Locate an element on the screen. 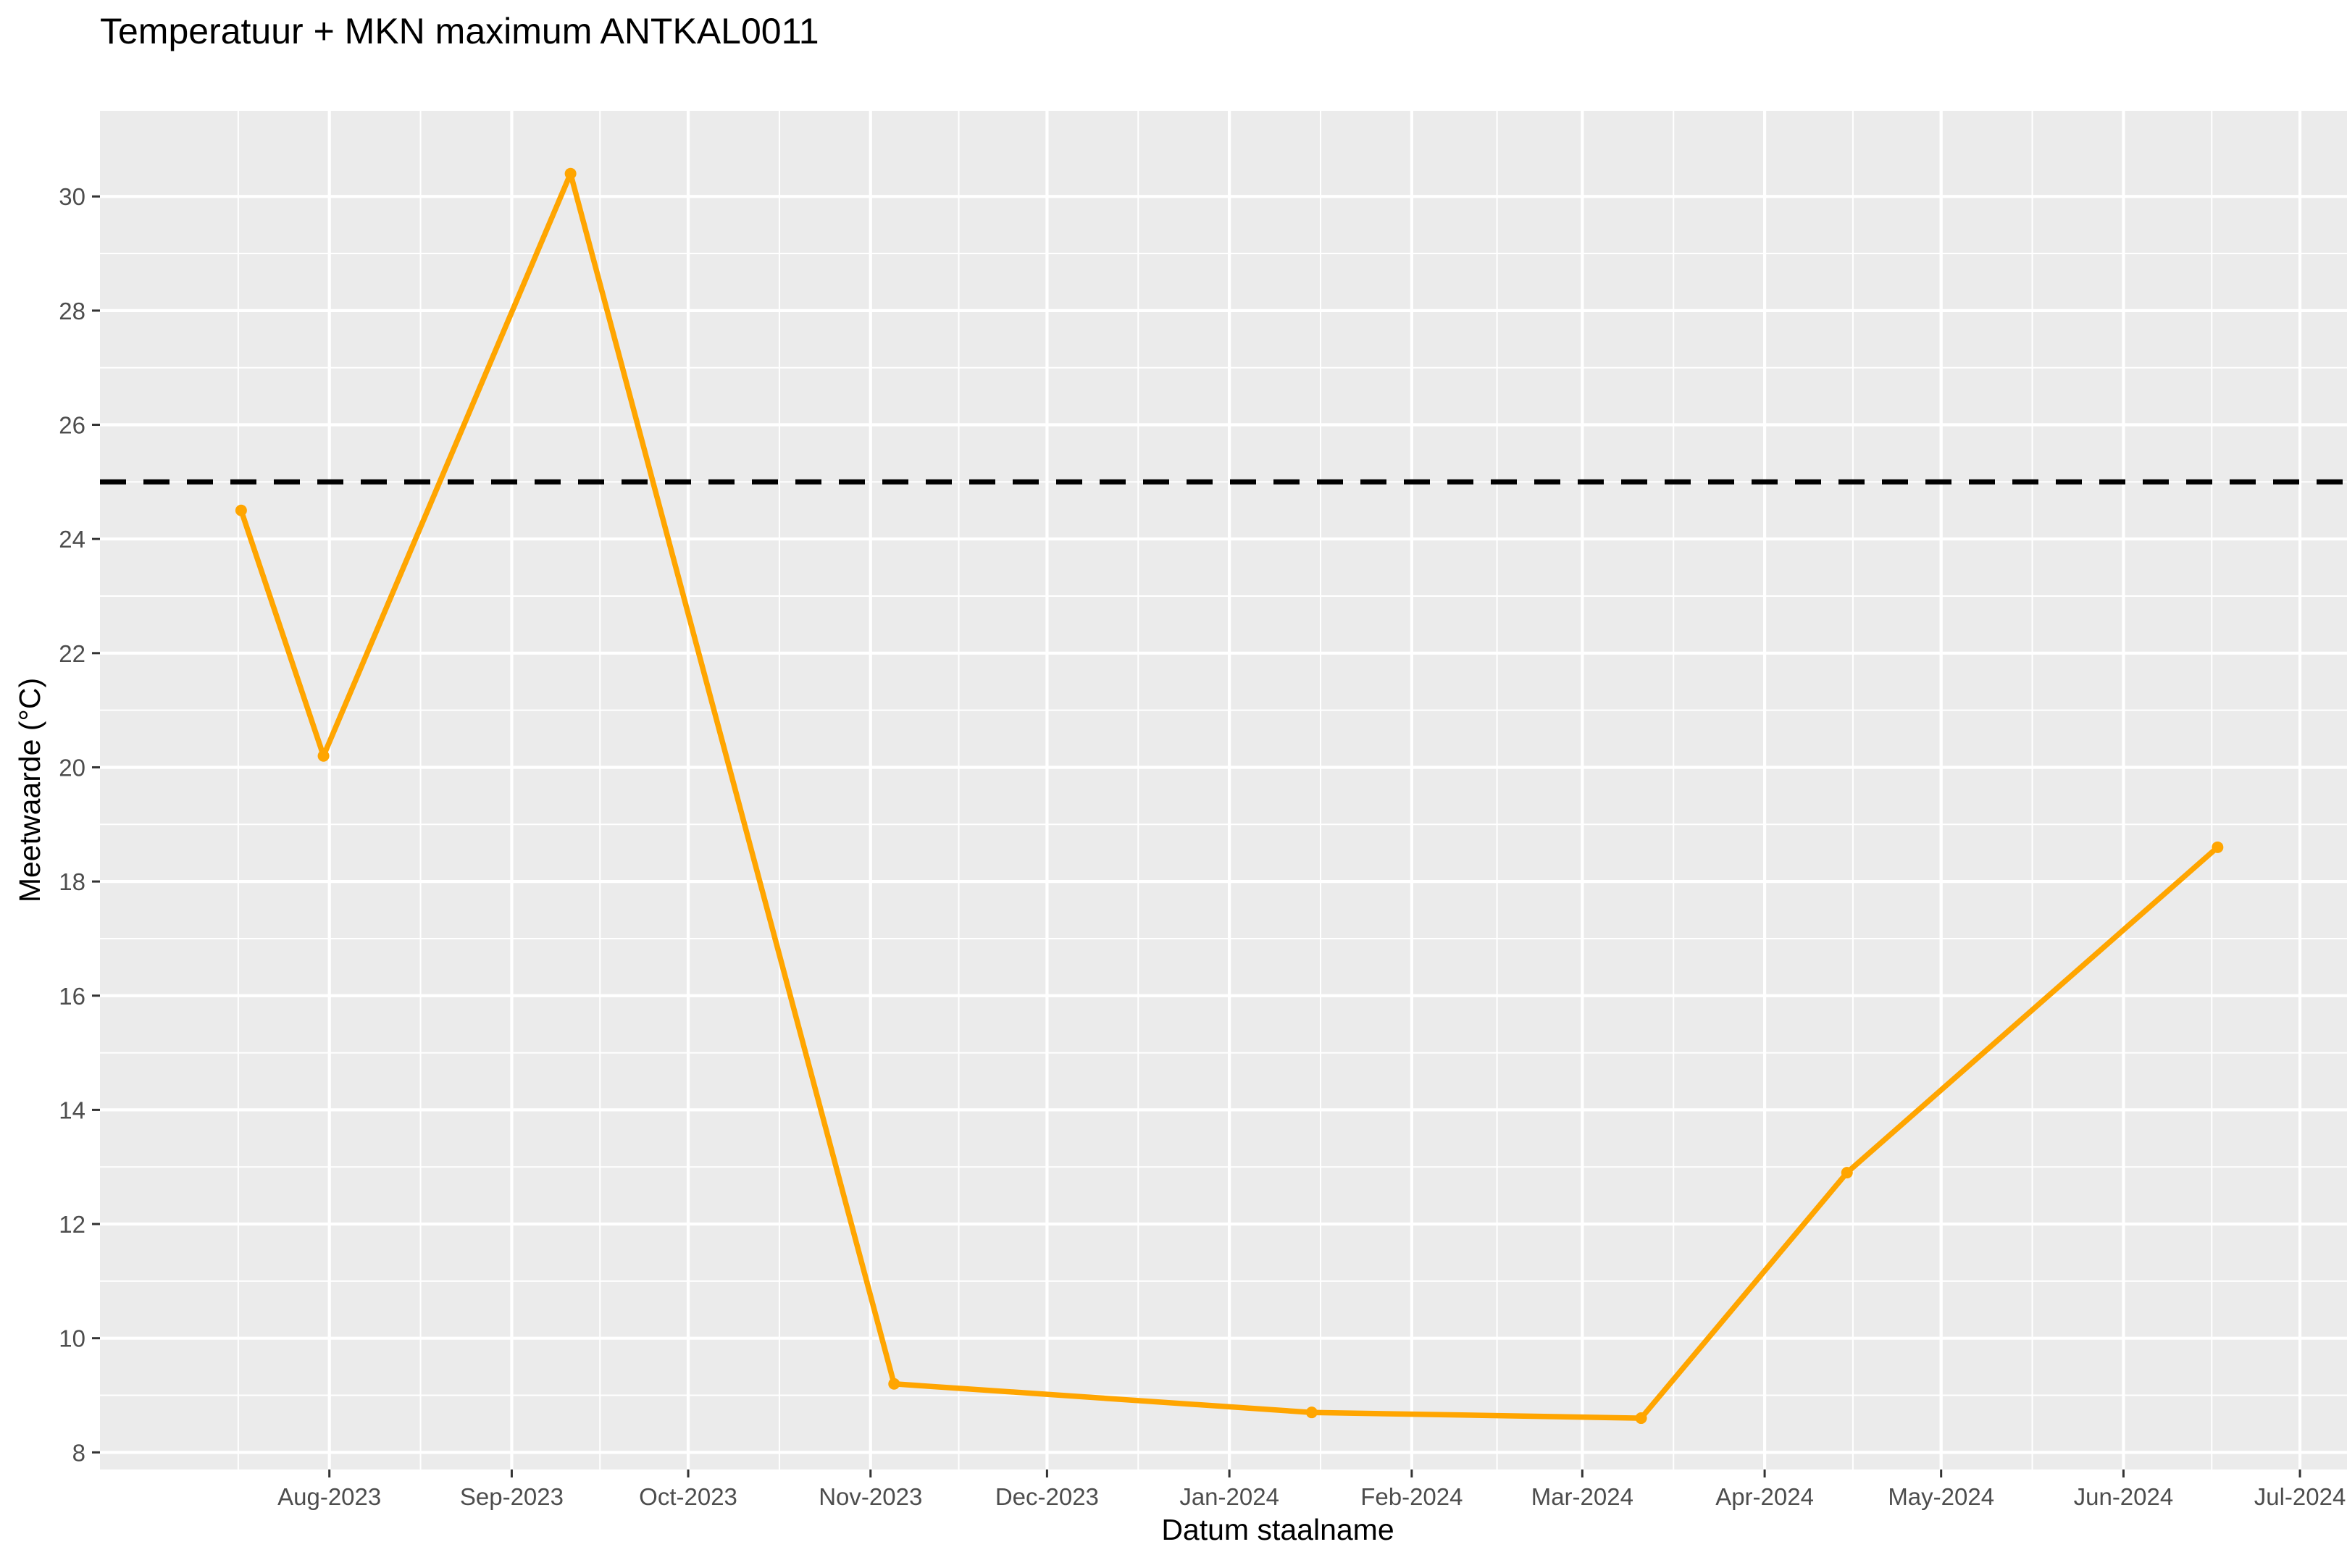 The image size is (2347, 1568). x-tick-label: May-2024 is located at coordinates (1941, 1496).